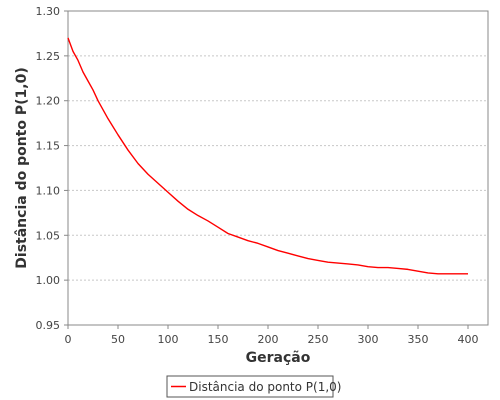 This screenshot has height=400, width=500. Describe the element at coordinates (48, 101) in the screenshot. I see `y-tick-label: 1.20` at that location.